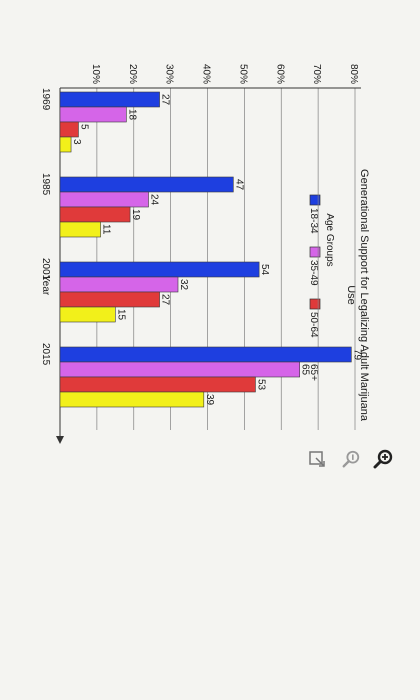 This screenshot has width=420, height=700. I want to click on y-tick-label-3: 30%, so click(169, 74).